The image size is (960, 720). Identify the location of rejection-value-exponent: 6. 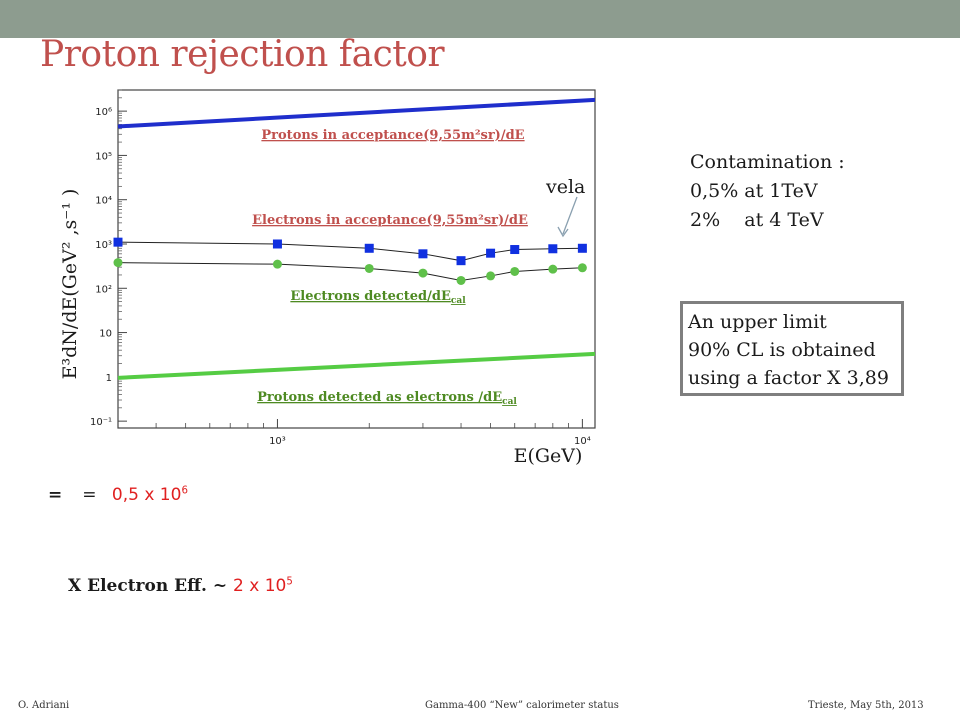
(184, 491).